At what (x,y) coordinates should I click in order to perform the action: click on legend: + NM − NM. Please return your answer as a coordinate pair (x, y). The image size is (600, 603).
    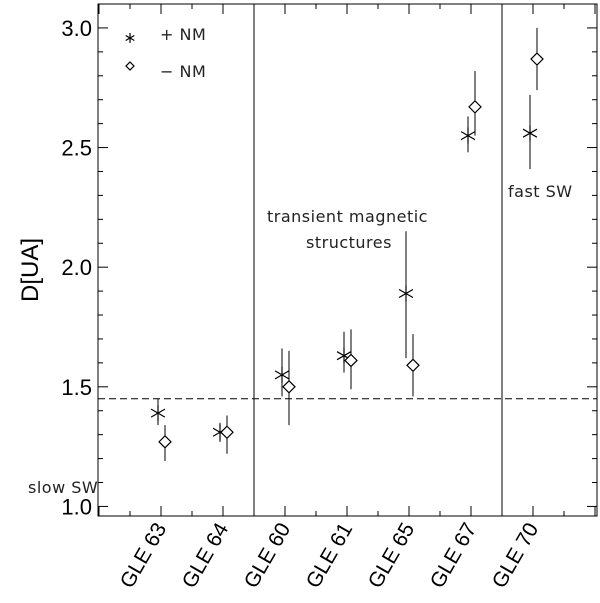
    Looking at the image, I should click on (165, 53).